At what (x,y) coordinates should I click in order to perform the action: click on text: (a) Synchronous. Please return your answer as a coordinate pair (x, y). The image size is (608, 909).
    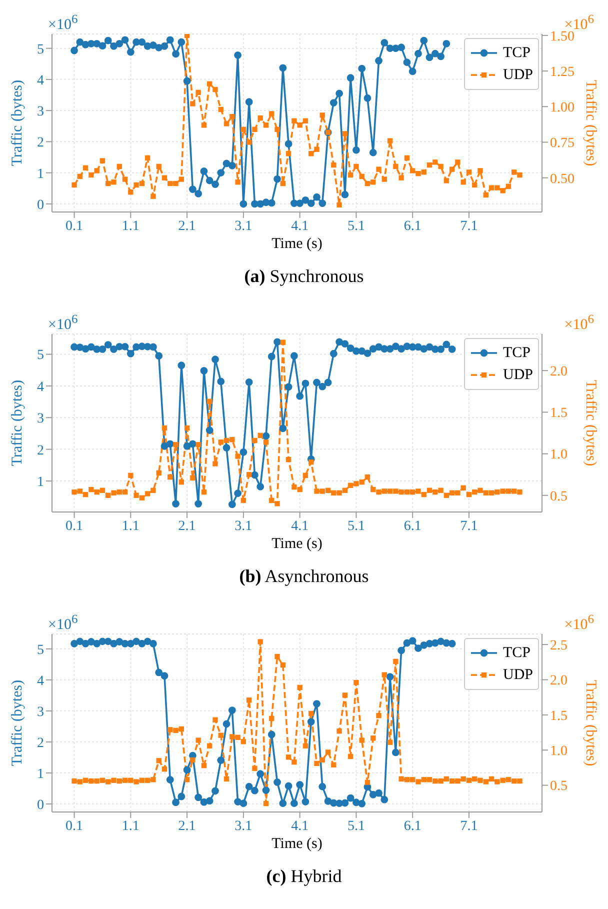
    Looking at the image, I should click on (304, 276).